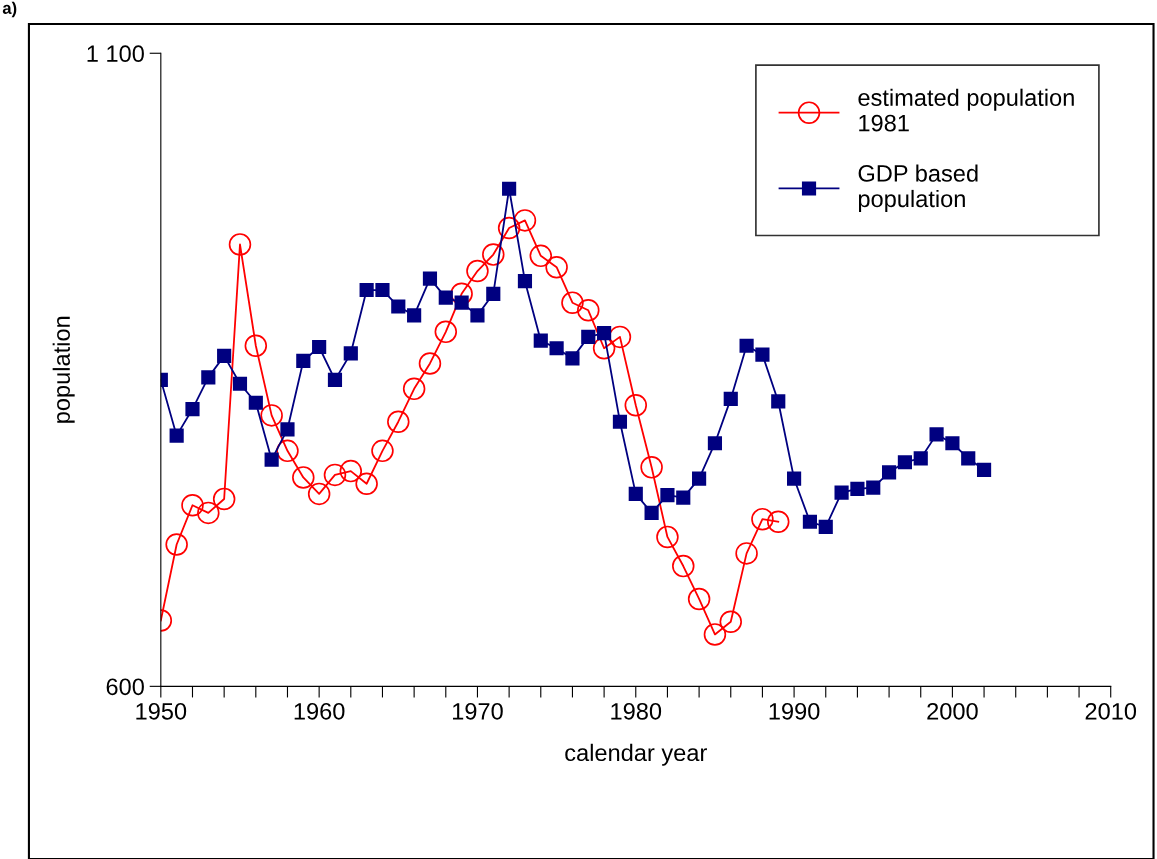  What do you see at coordinates (319, 711) in the screenshot?
I see `x-tick-label: 1960` at bounding box center [319, 711].